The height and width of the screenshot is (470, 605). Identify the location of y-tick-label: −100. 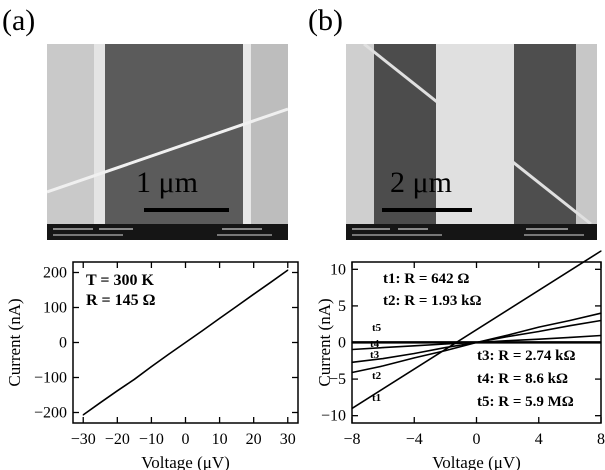
(50, 378).